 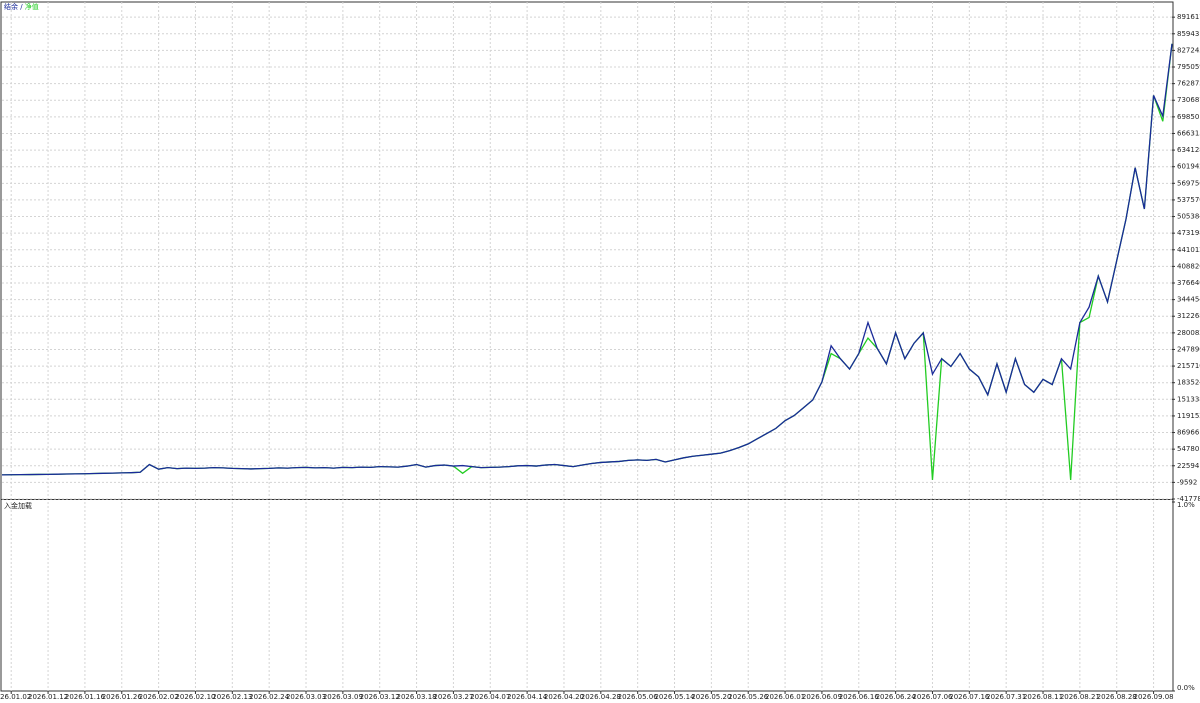 What do you see at coordinates (1043, 697) in the screenshot?
I see `x-tick-label: 2026.08.11` at bounding box center [1043, 697].